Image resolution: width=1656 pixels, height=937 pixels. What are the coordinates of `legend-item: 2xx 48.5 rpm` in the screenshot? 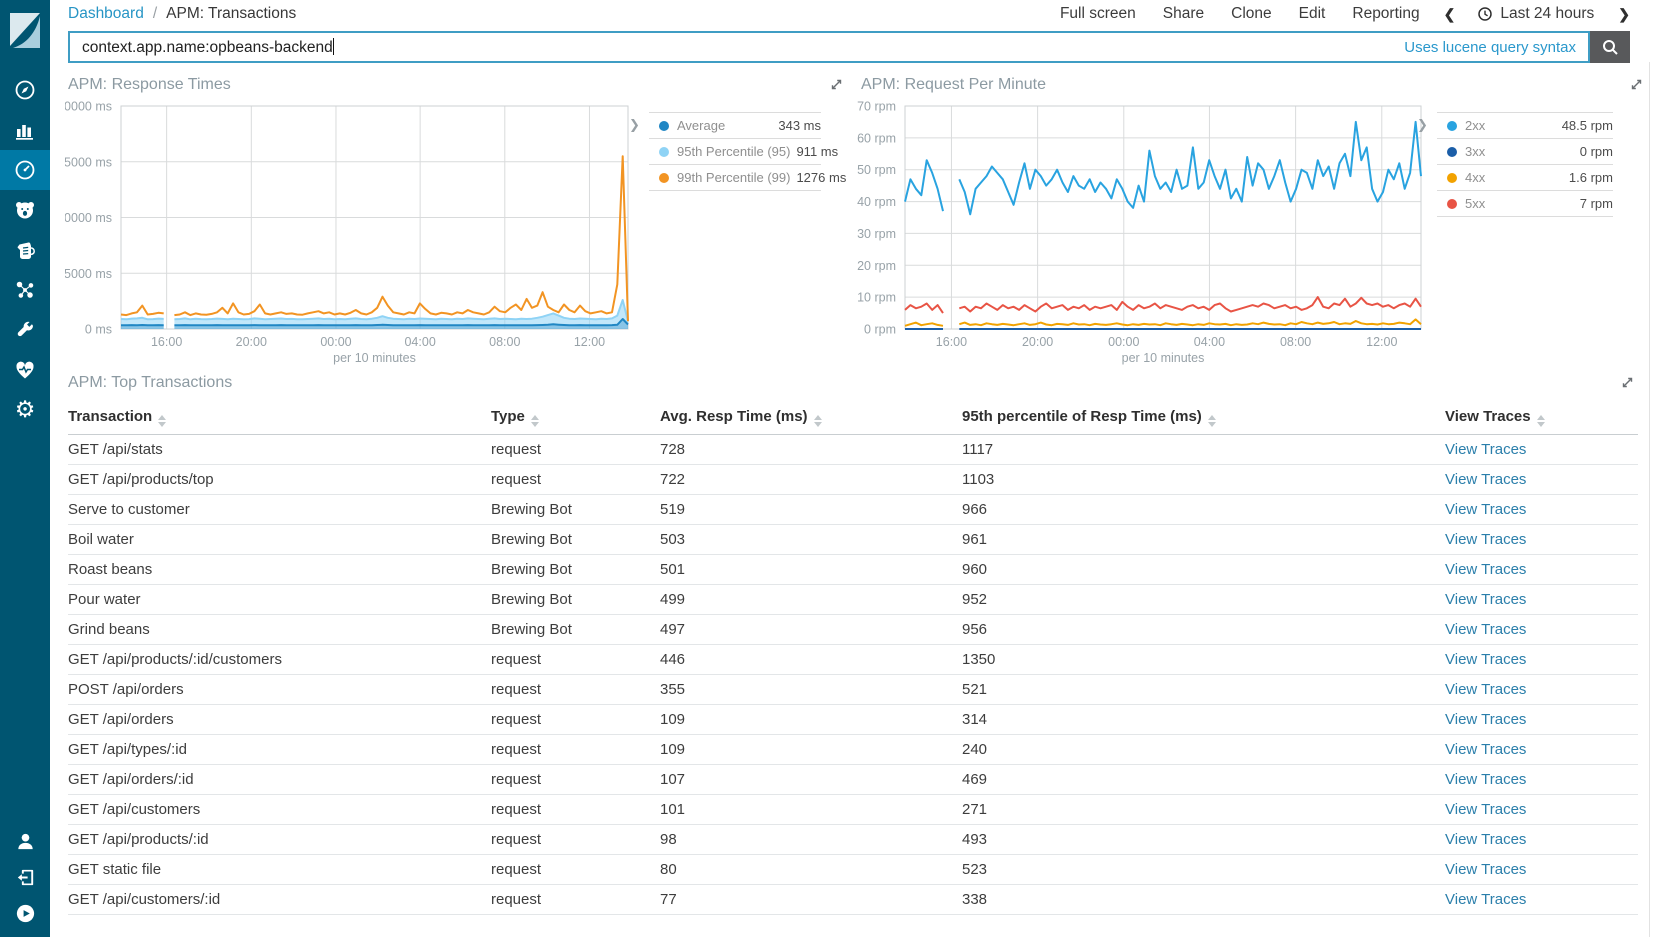 It's located at (1525, 125).